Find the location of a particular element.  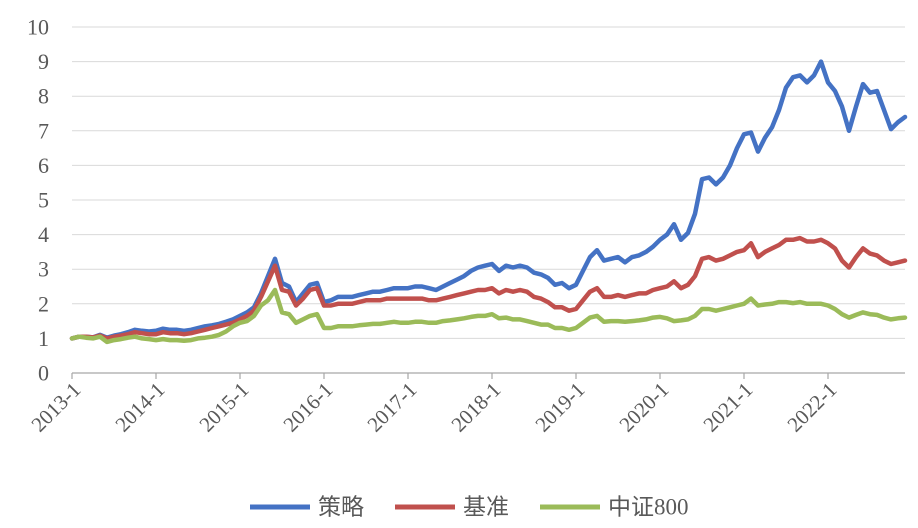

y-tick-label: 10 is located at coordinates (38, 27).